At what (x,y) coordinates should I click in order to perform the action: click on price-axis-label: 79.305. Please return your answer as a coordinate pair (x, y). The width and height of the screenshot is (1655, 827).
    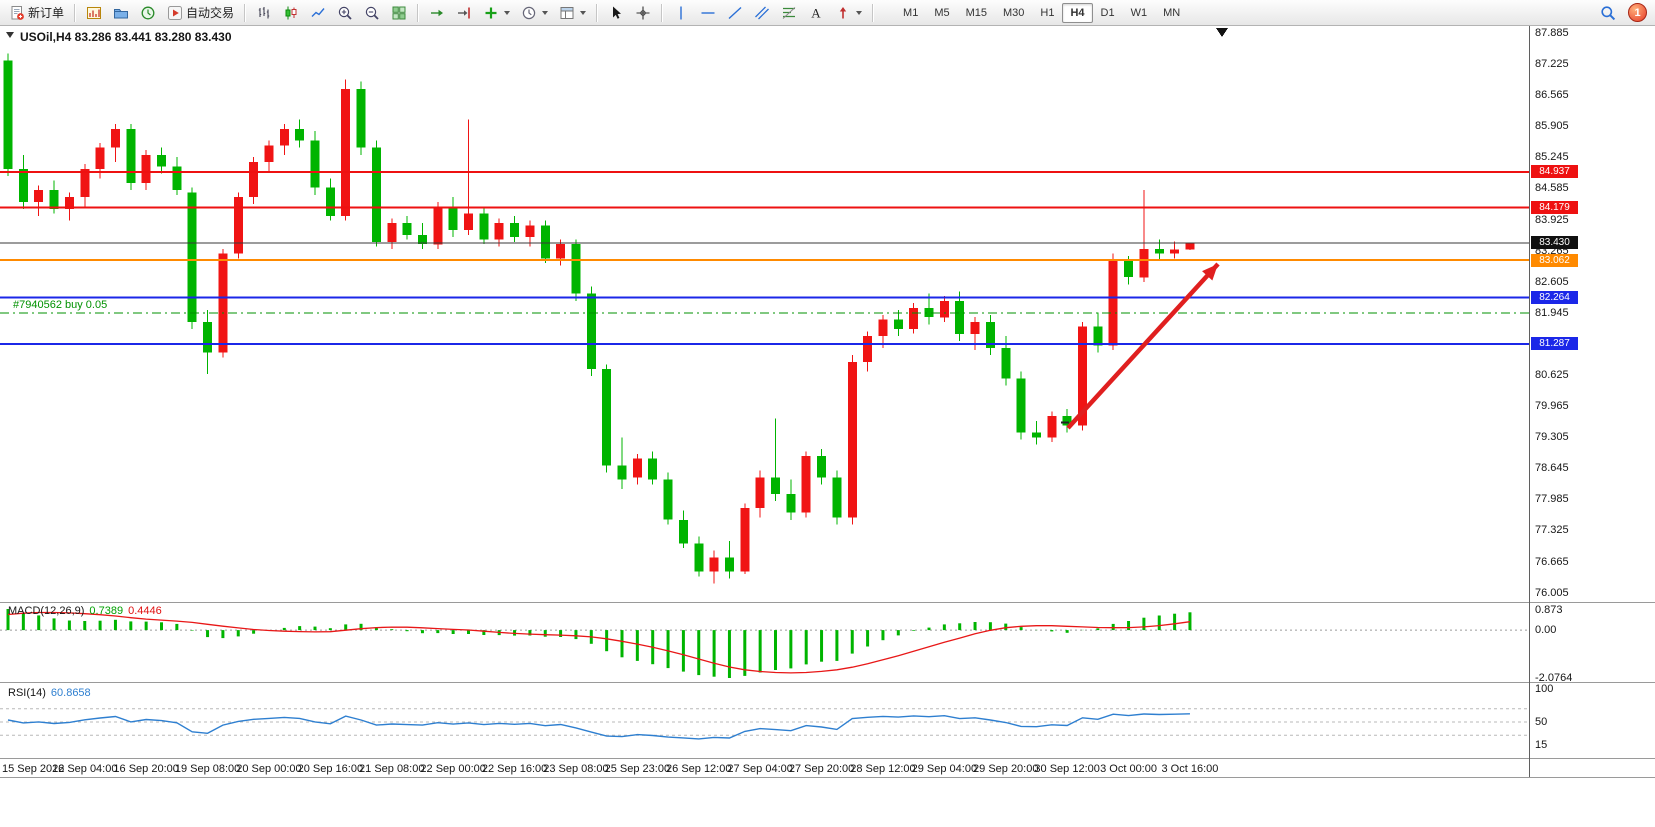
    Looking at the image, I should click on (1552, 437).